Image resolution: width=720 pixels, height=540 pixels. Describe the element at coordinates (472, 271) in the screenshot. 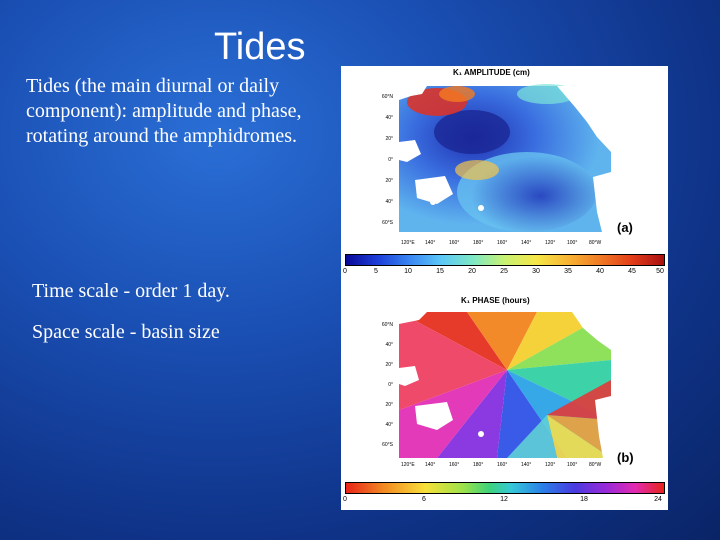

I see `amp-colorbar-tick: 20` at that location.